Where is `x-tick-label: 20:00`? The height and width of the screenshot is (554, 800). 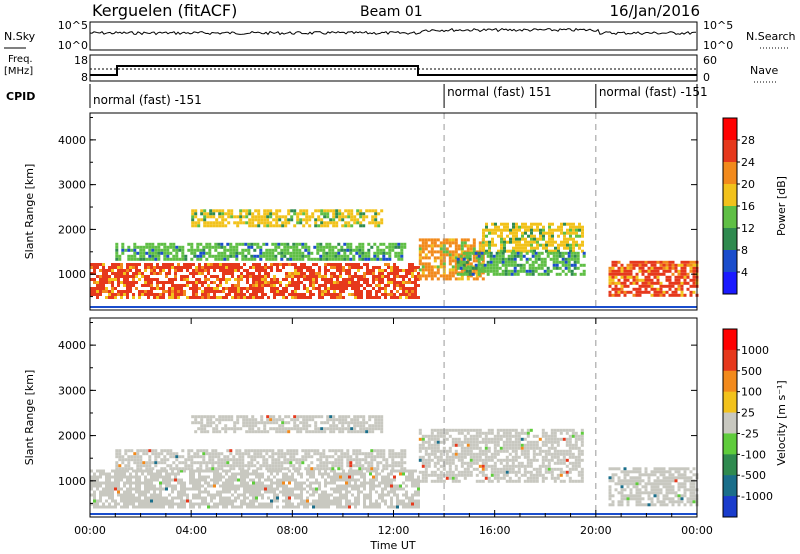
x-tick-label: 20:00 is located at coordinates (596, 530).